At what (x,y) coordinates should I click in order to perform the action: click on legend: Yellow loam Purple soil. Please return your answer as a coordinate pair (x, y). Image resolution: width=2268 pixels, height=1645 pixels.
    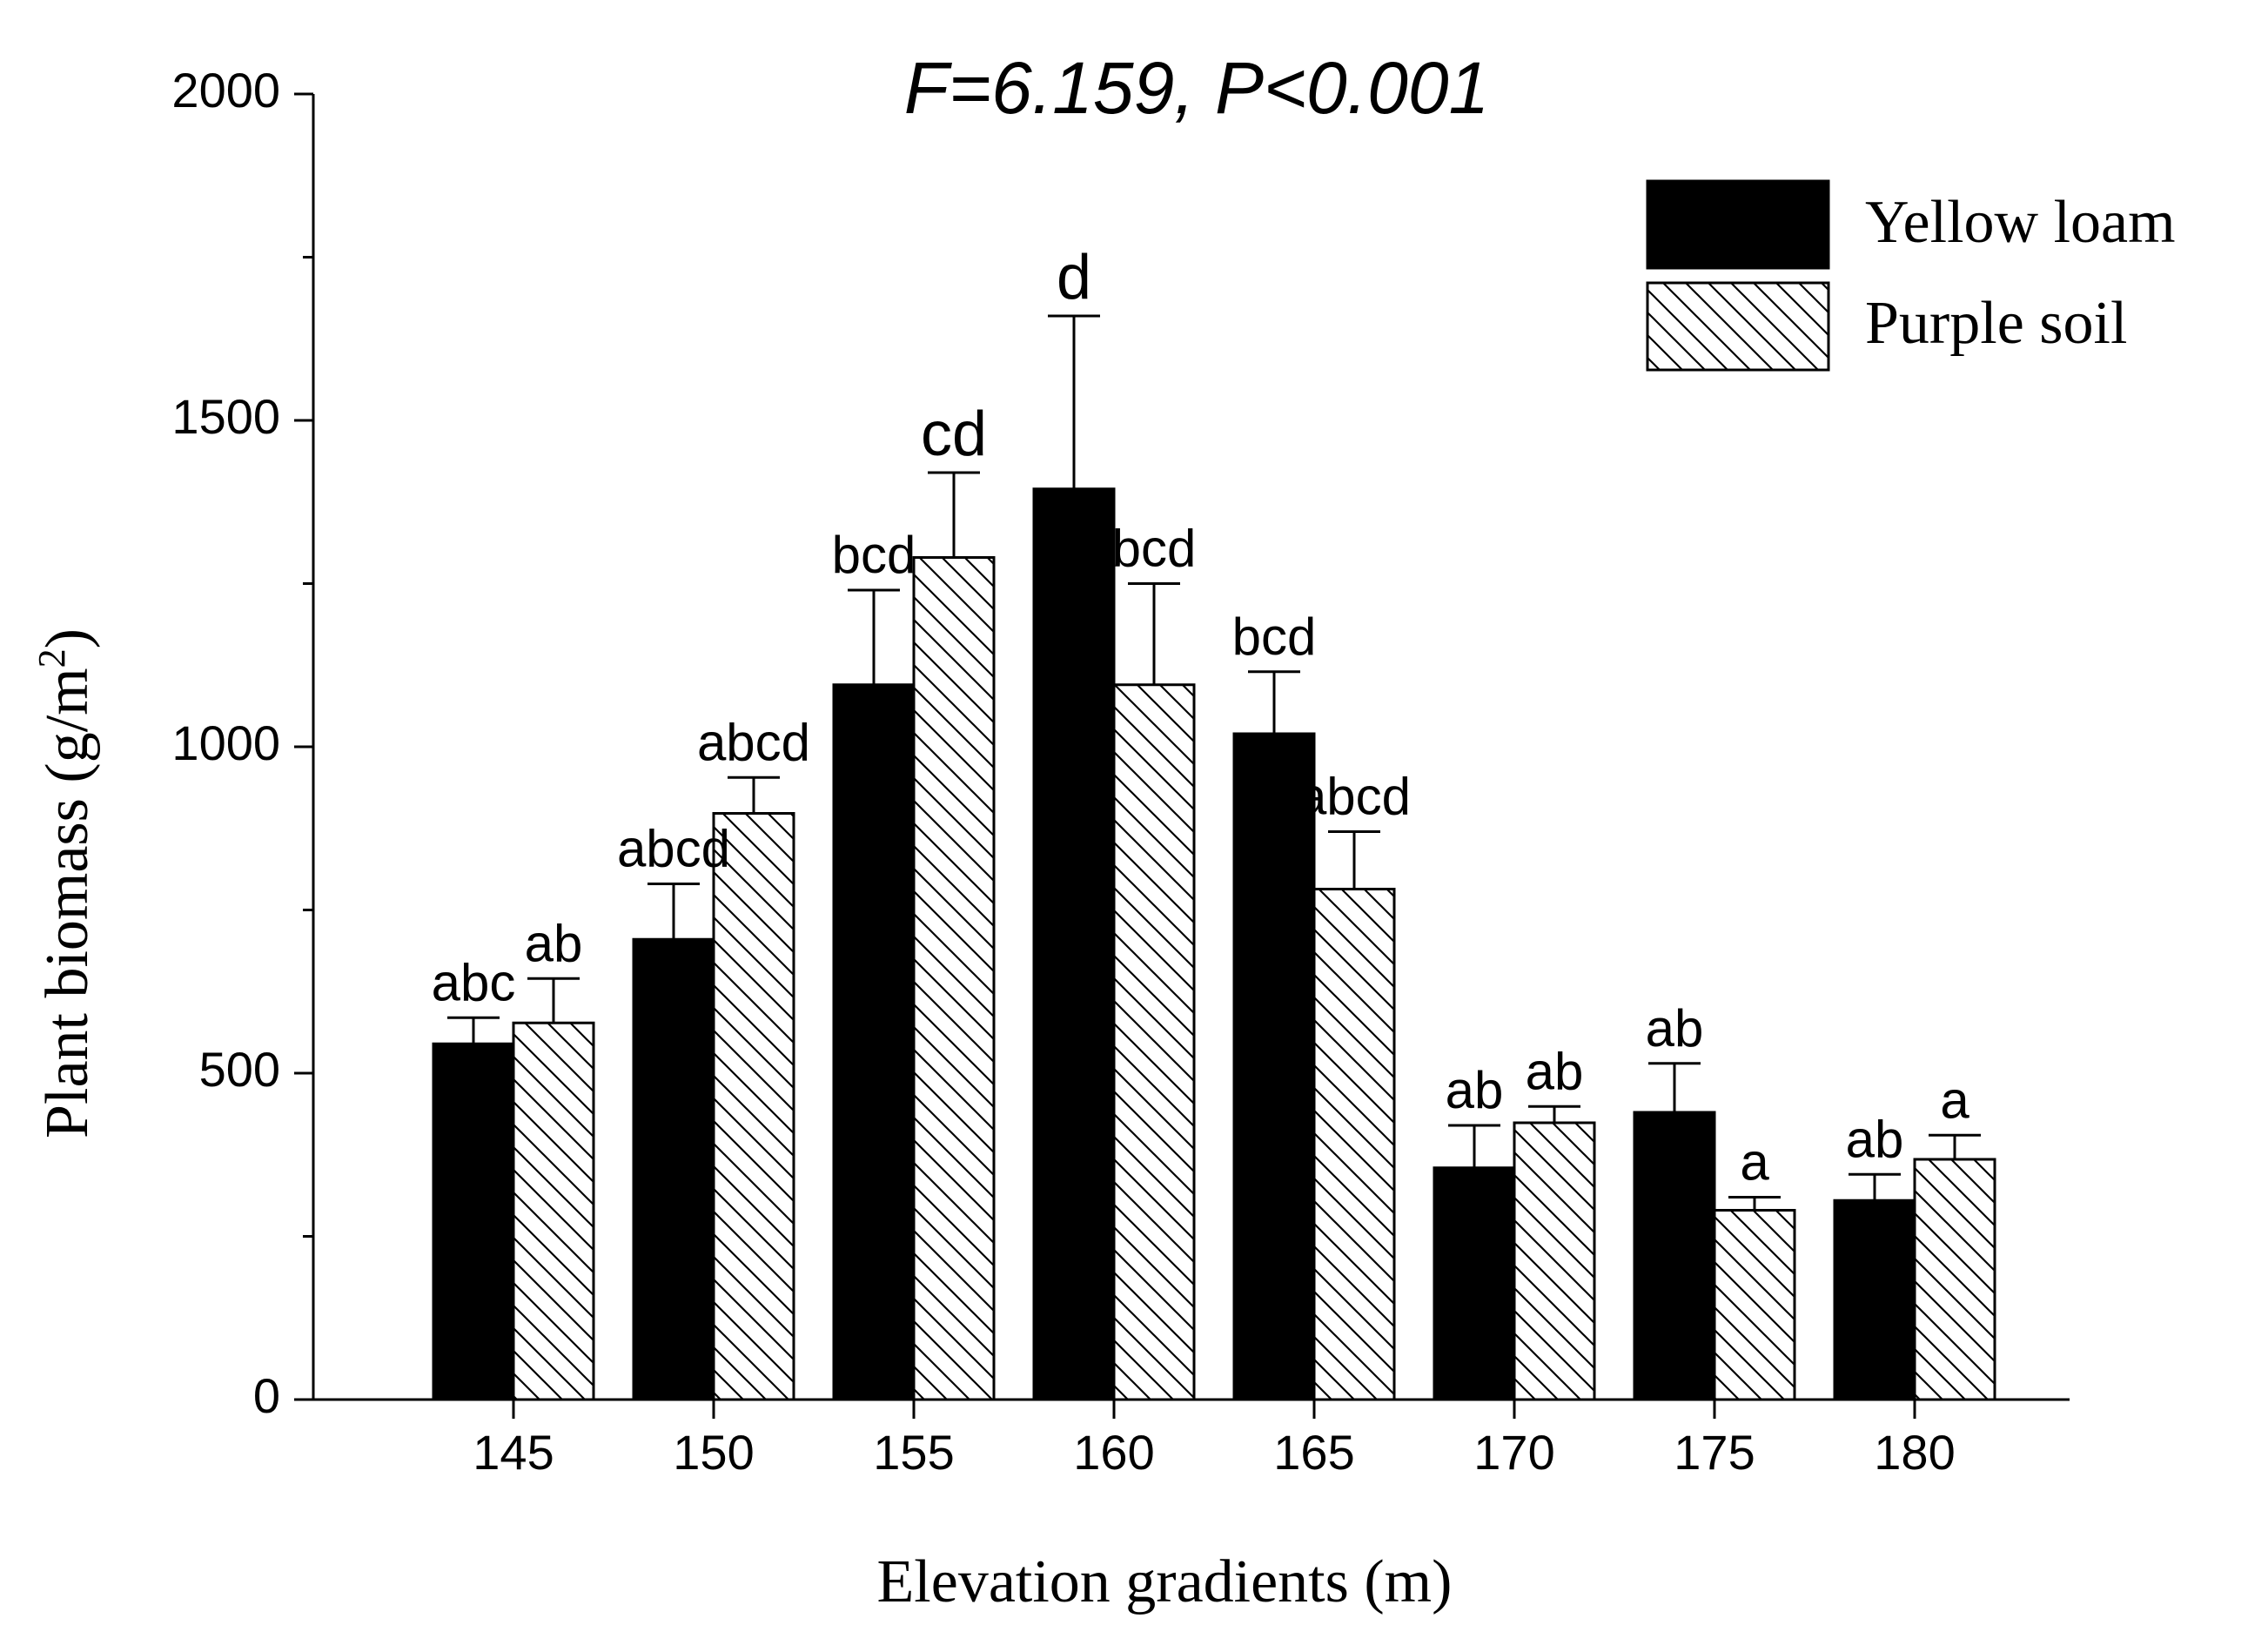
    Looking at the image, I should click on (1911, 275).